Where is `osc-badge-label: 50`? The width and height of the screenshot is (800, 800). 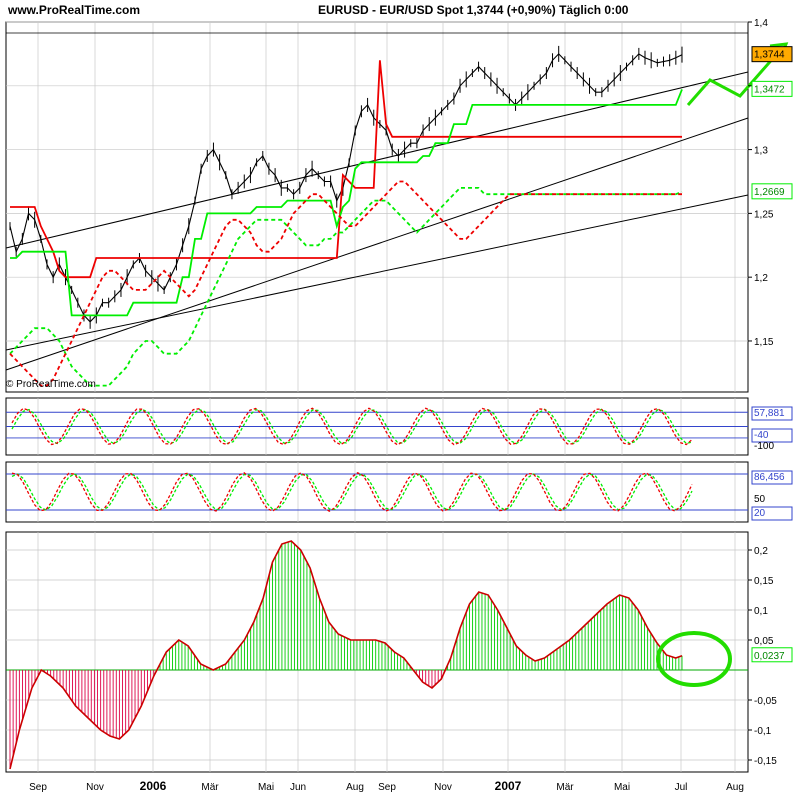
osc-badge-label: 50 is located at coordinates (760, 499).